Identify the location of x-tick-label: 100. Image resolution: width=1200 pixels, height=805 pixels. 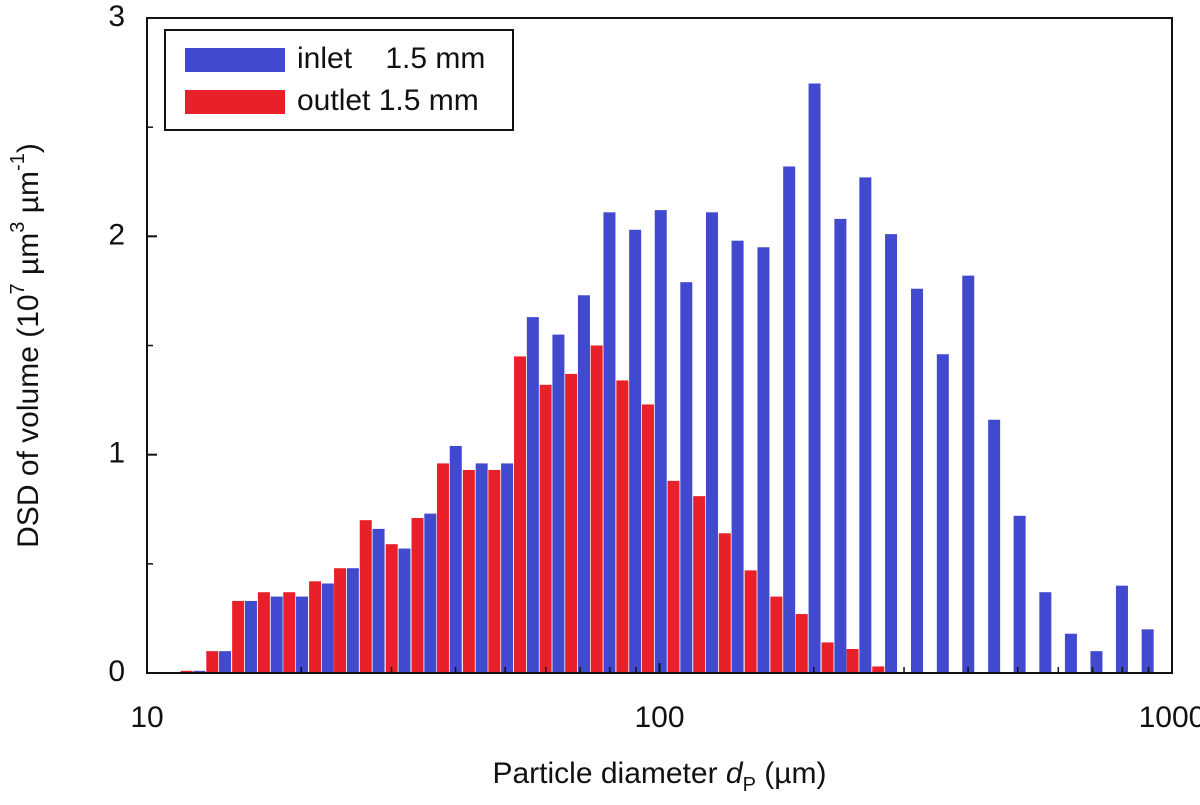
(659, 717).